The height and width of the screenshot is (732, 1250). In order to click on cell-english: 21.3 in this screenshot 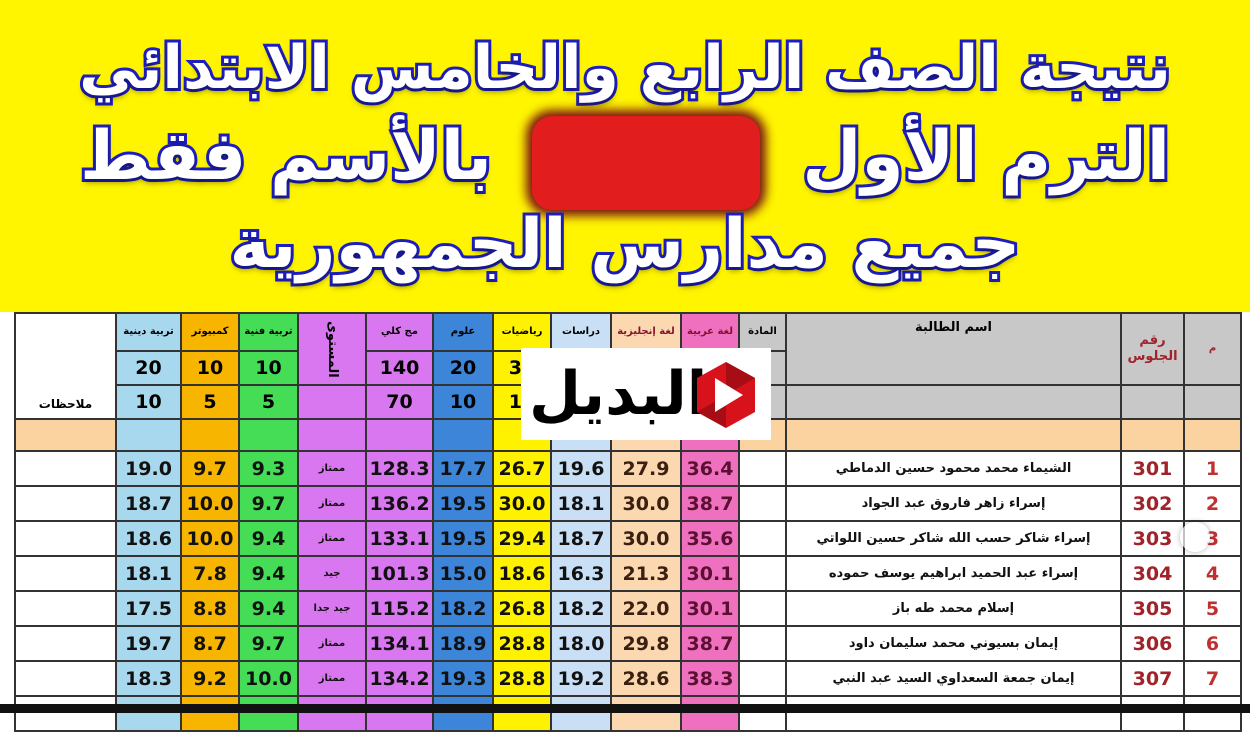, I will do `click(646, 573)`.